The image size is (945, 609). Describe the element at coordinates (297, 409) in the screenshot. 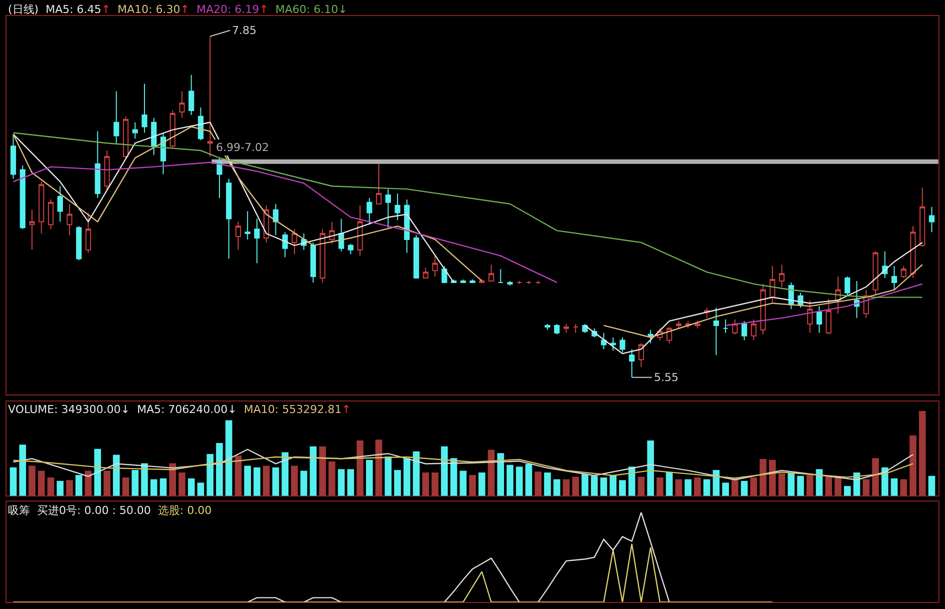

I see `annotation: MA10: 553292.81↑` at that location.